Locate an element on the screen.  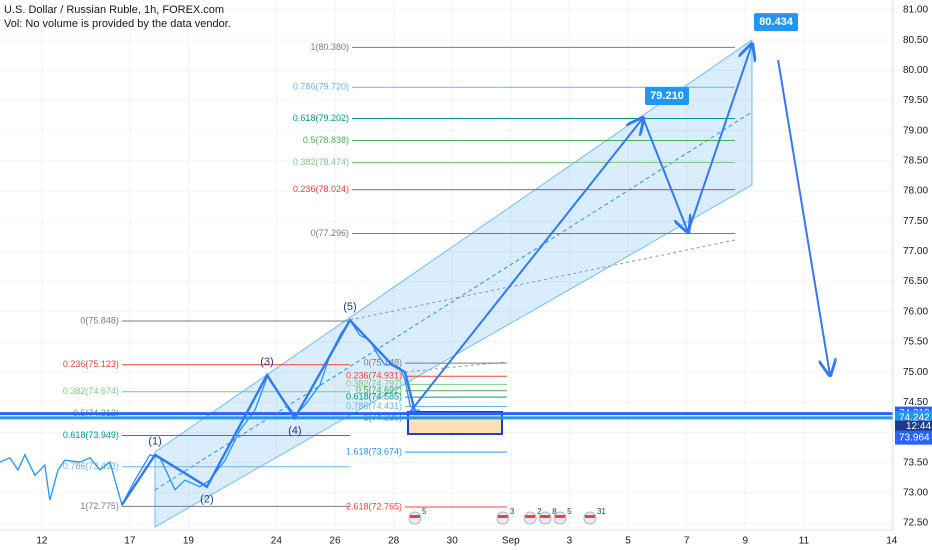
fib-label: 0.5(78.838) is located at coordinates (326, 140).